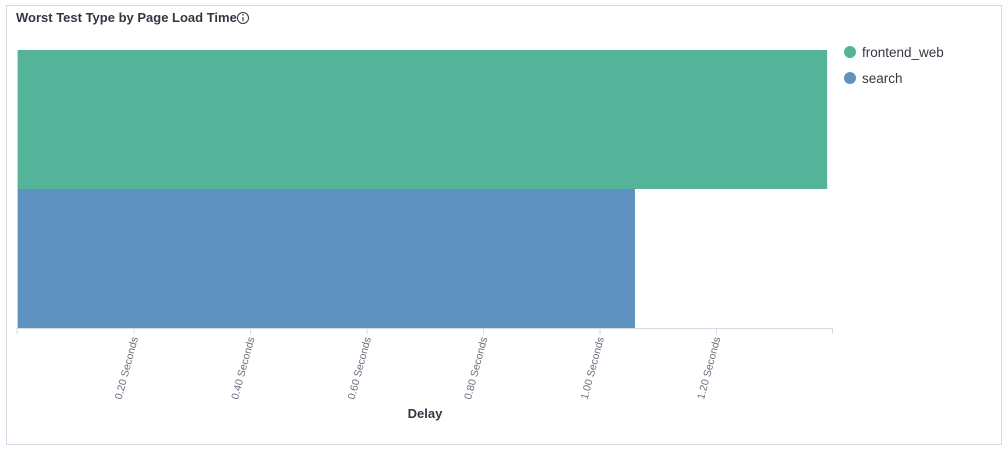 This screenshot has height=449, width=1008. What do you see at coordinates (425, 413) in the screenshot?
I see `x-axis-label: Delay` at bounding box center [425, 413].